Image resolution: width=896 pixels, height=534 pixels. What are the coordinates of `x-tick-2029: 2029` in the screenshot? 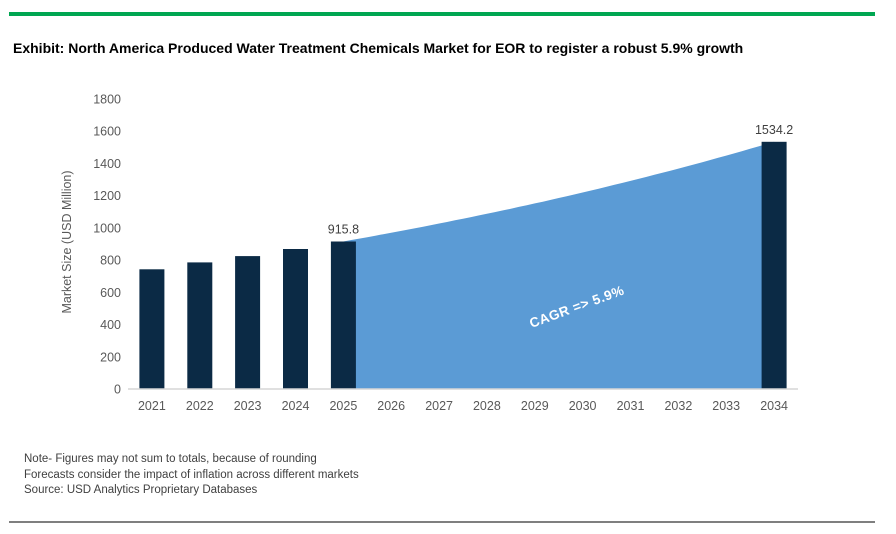 It's located at (535, 406).